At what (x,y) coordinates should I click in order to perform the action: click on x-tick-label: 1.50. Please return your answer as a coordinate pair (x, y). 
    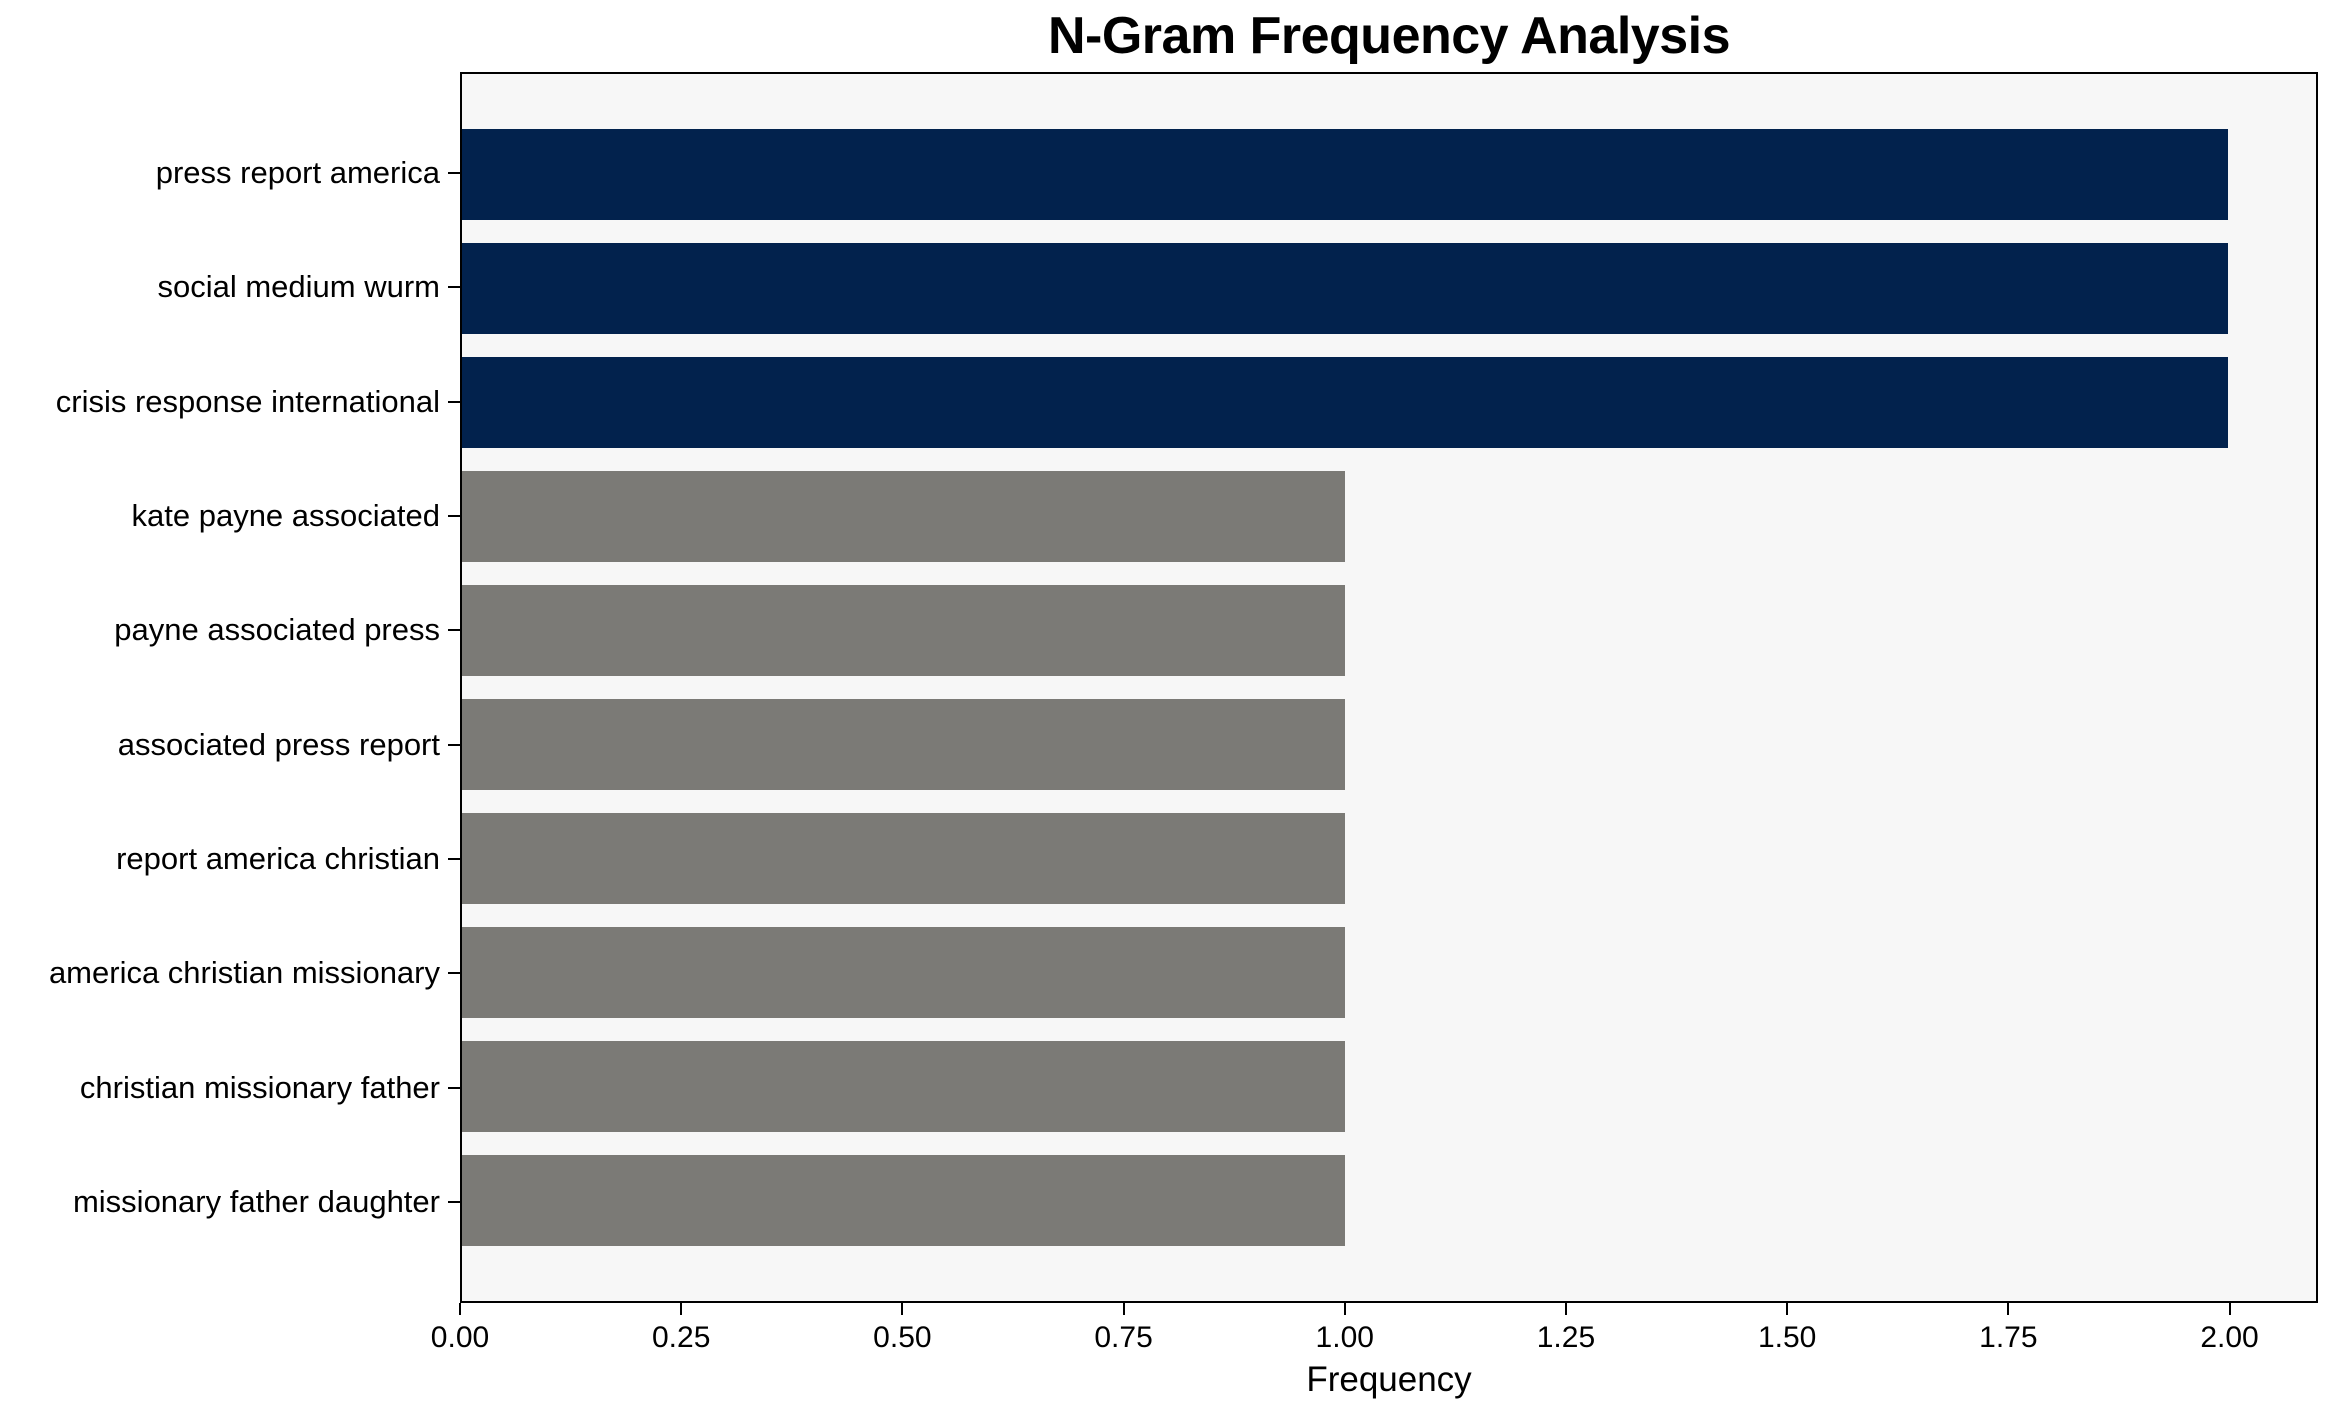
    Looking at the image, I should click on (1787, 1337).